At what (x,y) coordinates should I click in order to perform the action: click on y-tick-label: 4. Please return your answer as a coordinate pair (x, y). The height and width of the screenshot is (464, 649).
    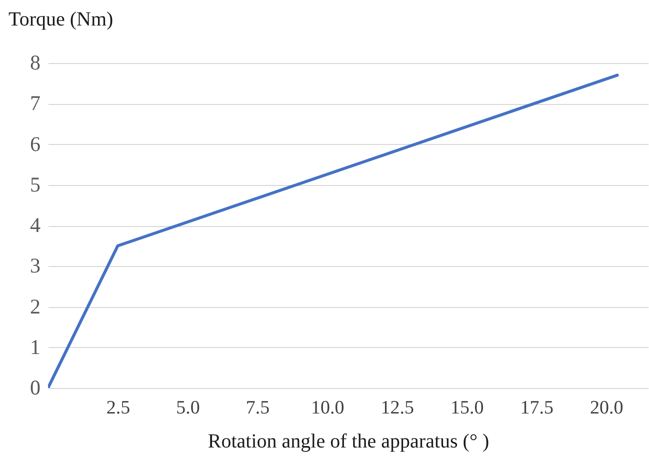
    Looking at the image, I should click on (35, 225).